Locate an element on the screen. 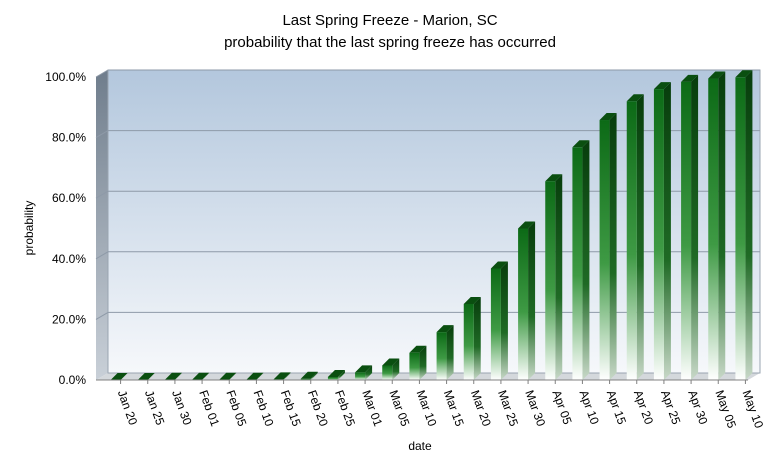 The width and height of the screenshot is (781, 472). x-tick-label: Feb 15 is located at coordinates (291, 408).